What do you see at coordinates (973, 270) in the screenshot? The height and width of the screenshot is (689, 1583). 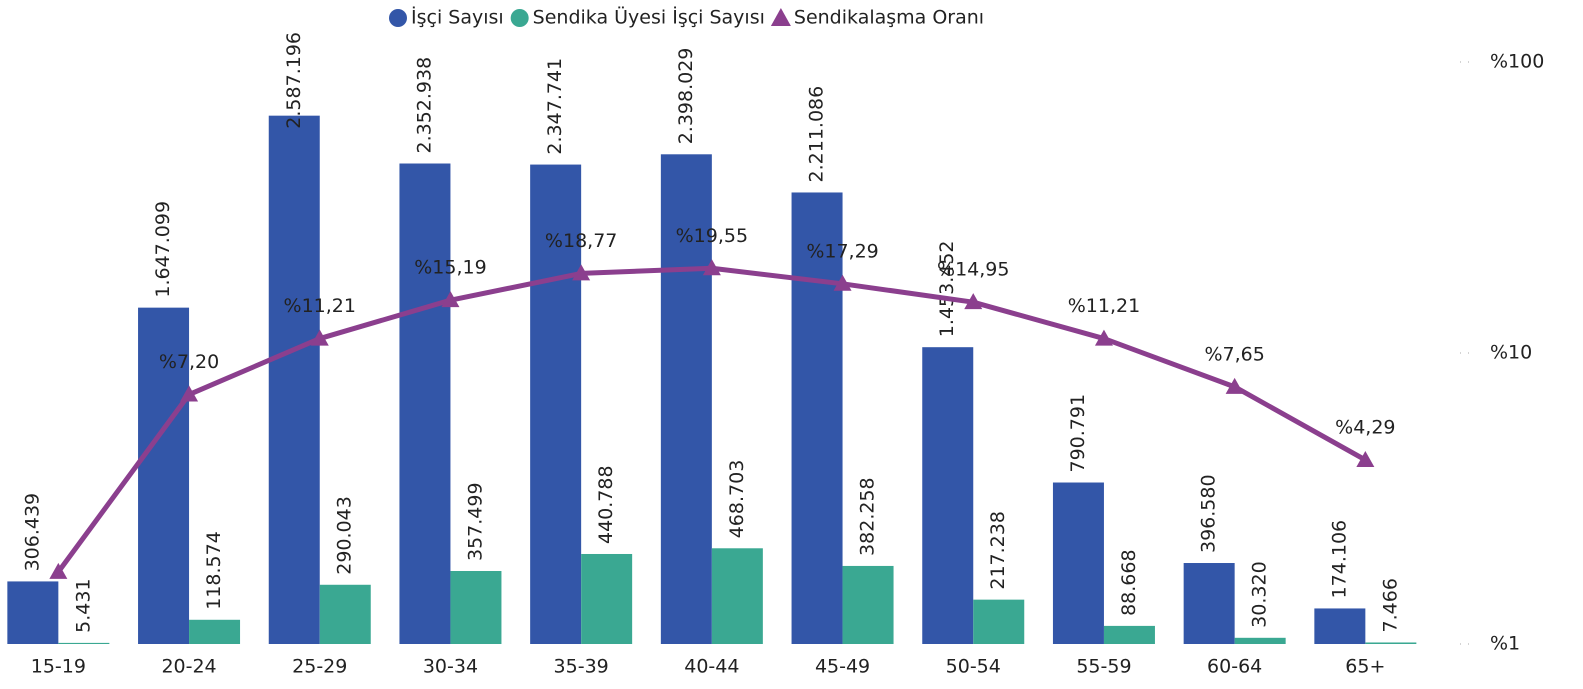 I see `line-value-label: %14,95` at bounding box center [973, 270].